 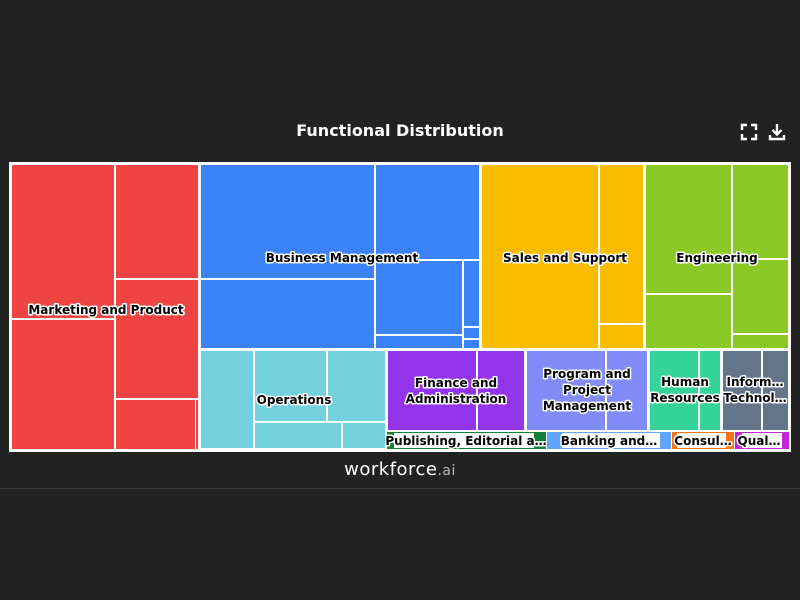 I want to click on treemap-label-marketing-and-product: Marketing and Product, so click(x=106, y=310).